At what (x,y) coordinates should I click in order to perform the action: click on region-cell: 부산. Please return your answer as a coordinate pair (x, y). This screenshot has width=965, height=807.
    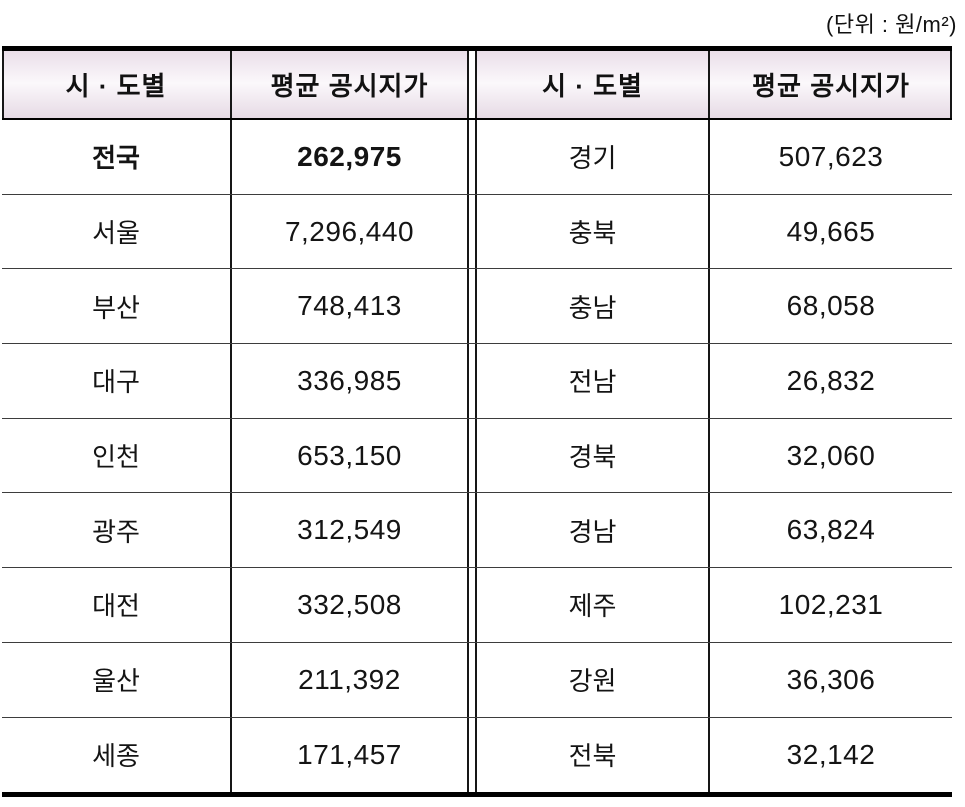
    Looking at the image, I should click on (117, 306).